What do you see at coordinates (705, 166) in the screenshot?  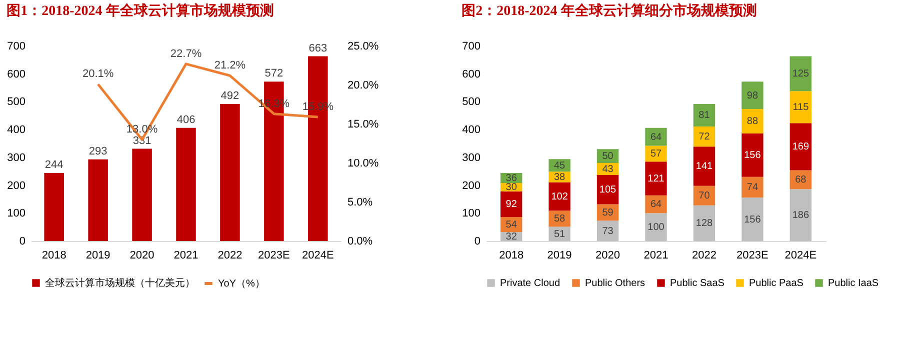 I see `data-label: 141` at bounding box center [705, 166].